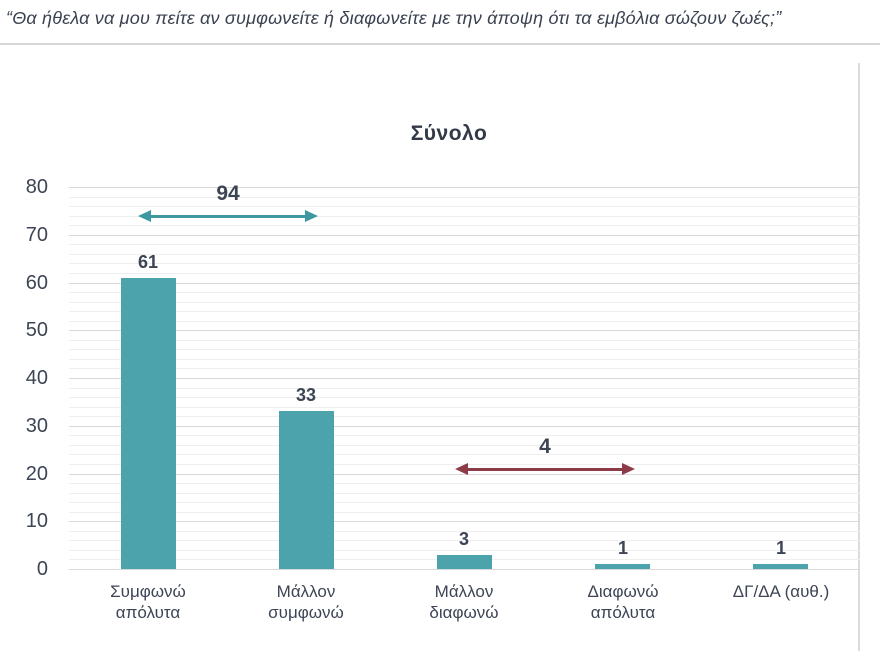  I want to click on bar-value-label: 3, so click(463, 539).